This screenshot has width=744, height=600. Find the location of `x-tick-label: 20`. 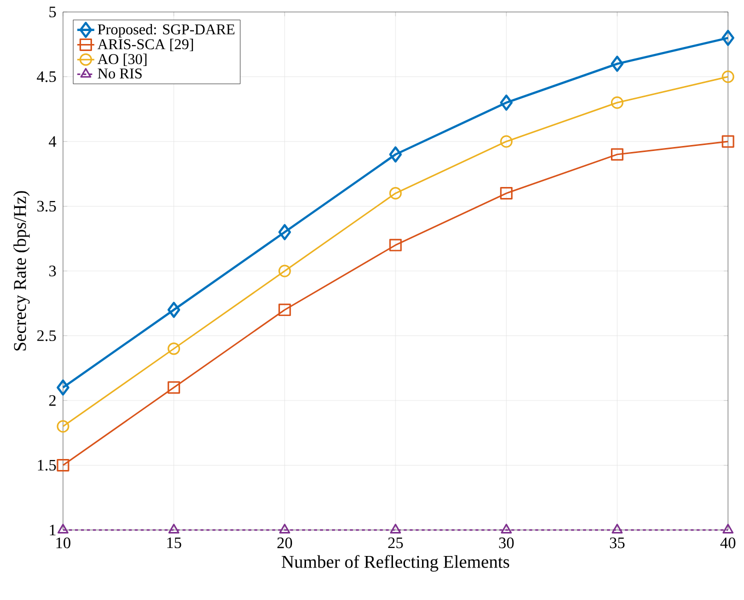

x-tick-label: 20 is located at coordinates (284, 543).